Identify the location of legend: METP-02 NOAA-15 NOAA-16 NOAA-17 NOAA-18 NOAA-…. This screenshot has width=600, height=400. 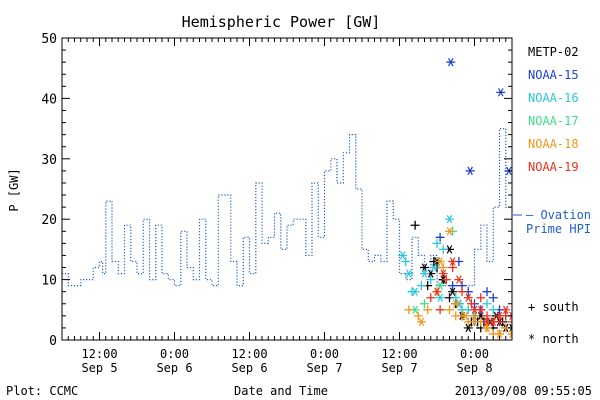
(552, 195).